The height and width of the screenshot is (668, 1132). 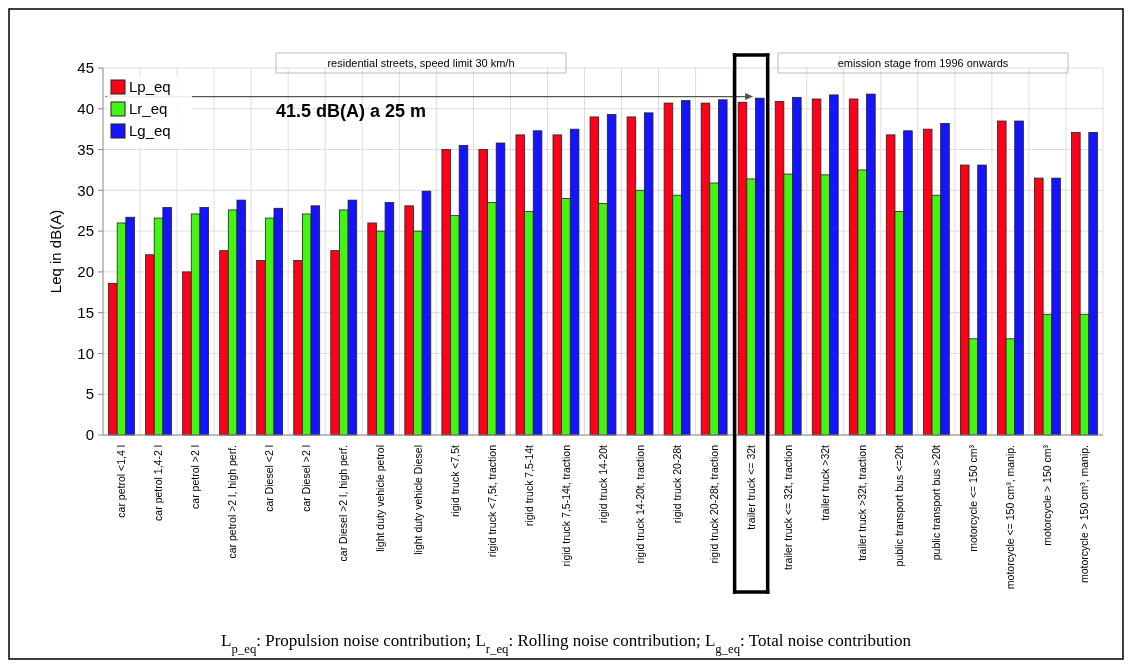 I want to click on ref-line-label: 41.5 dB(A) a 25 m, so click(x=351, y=110).